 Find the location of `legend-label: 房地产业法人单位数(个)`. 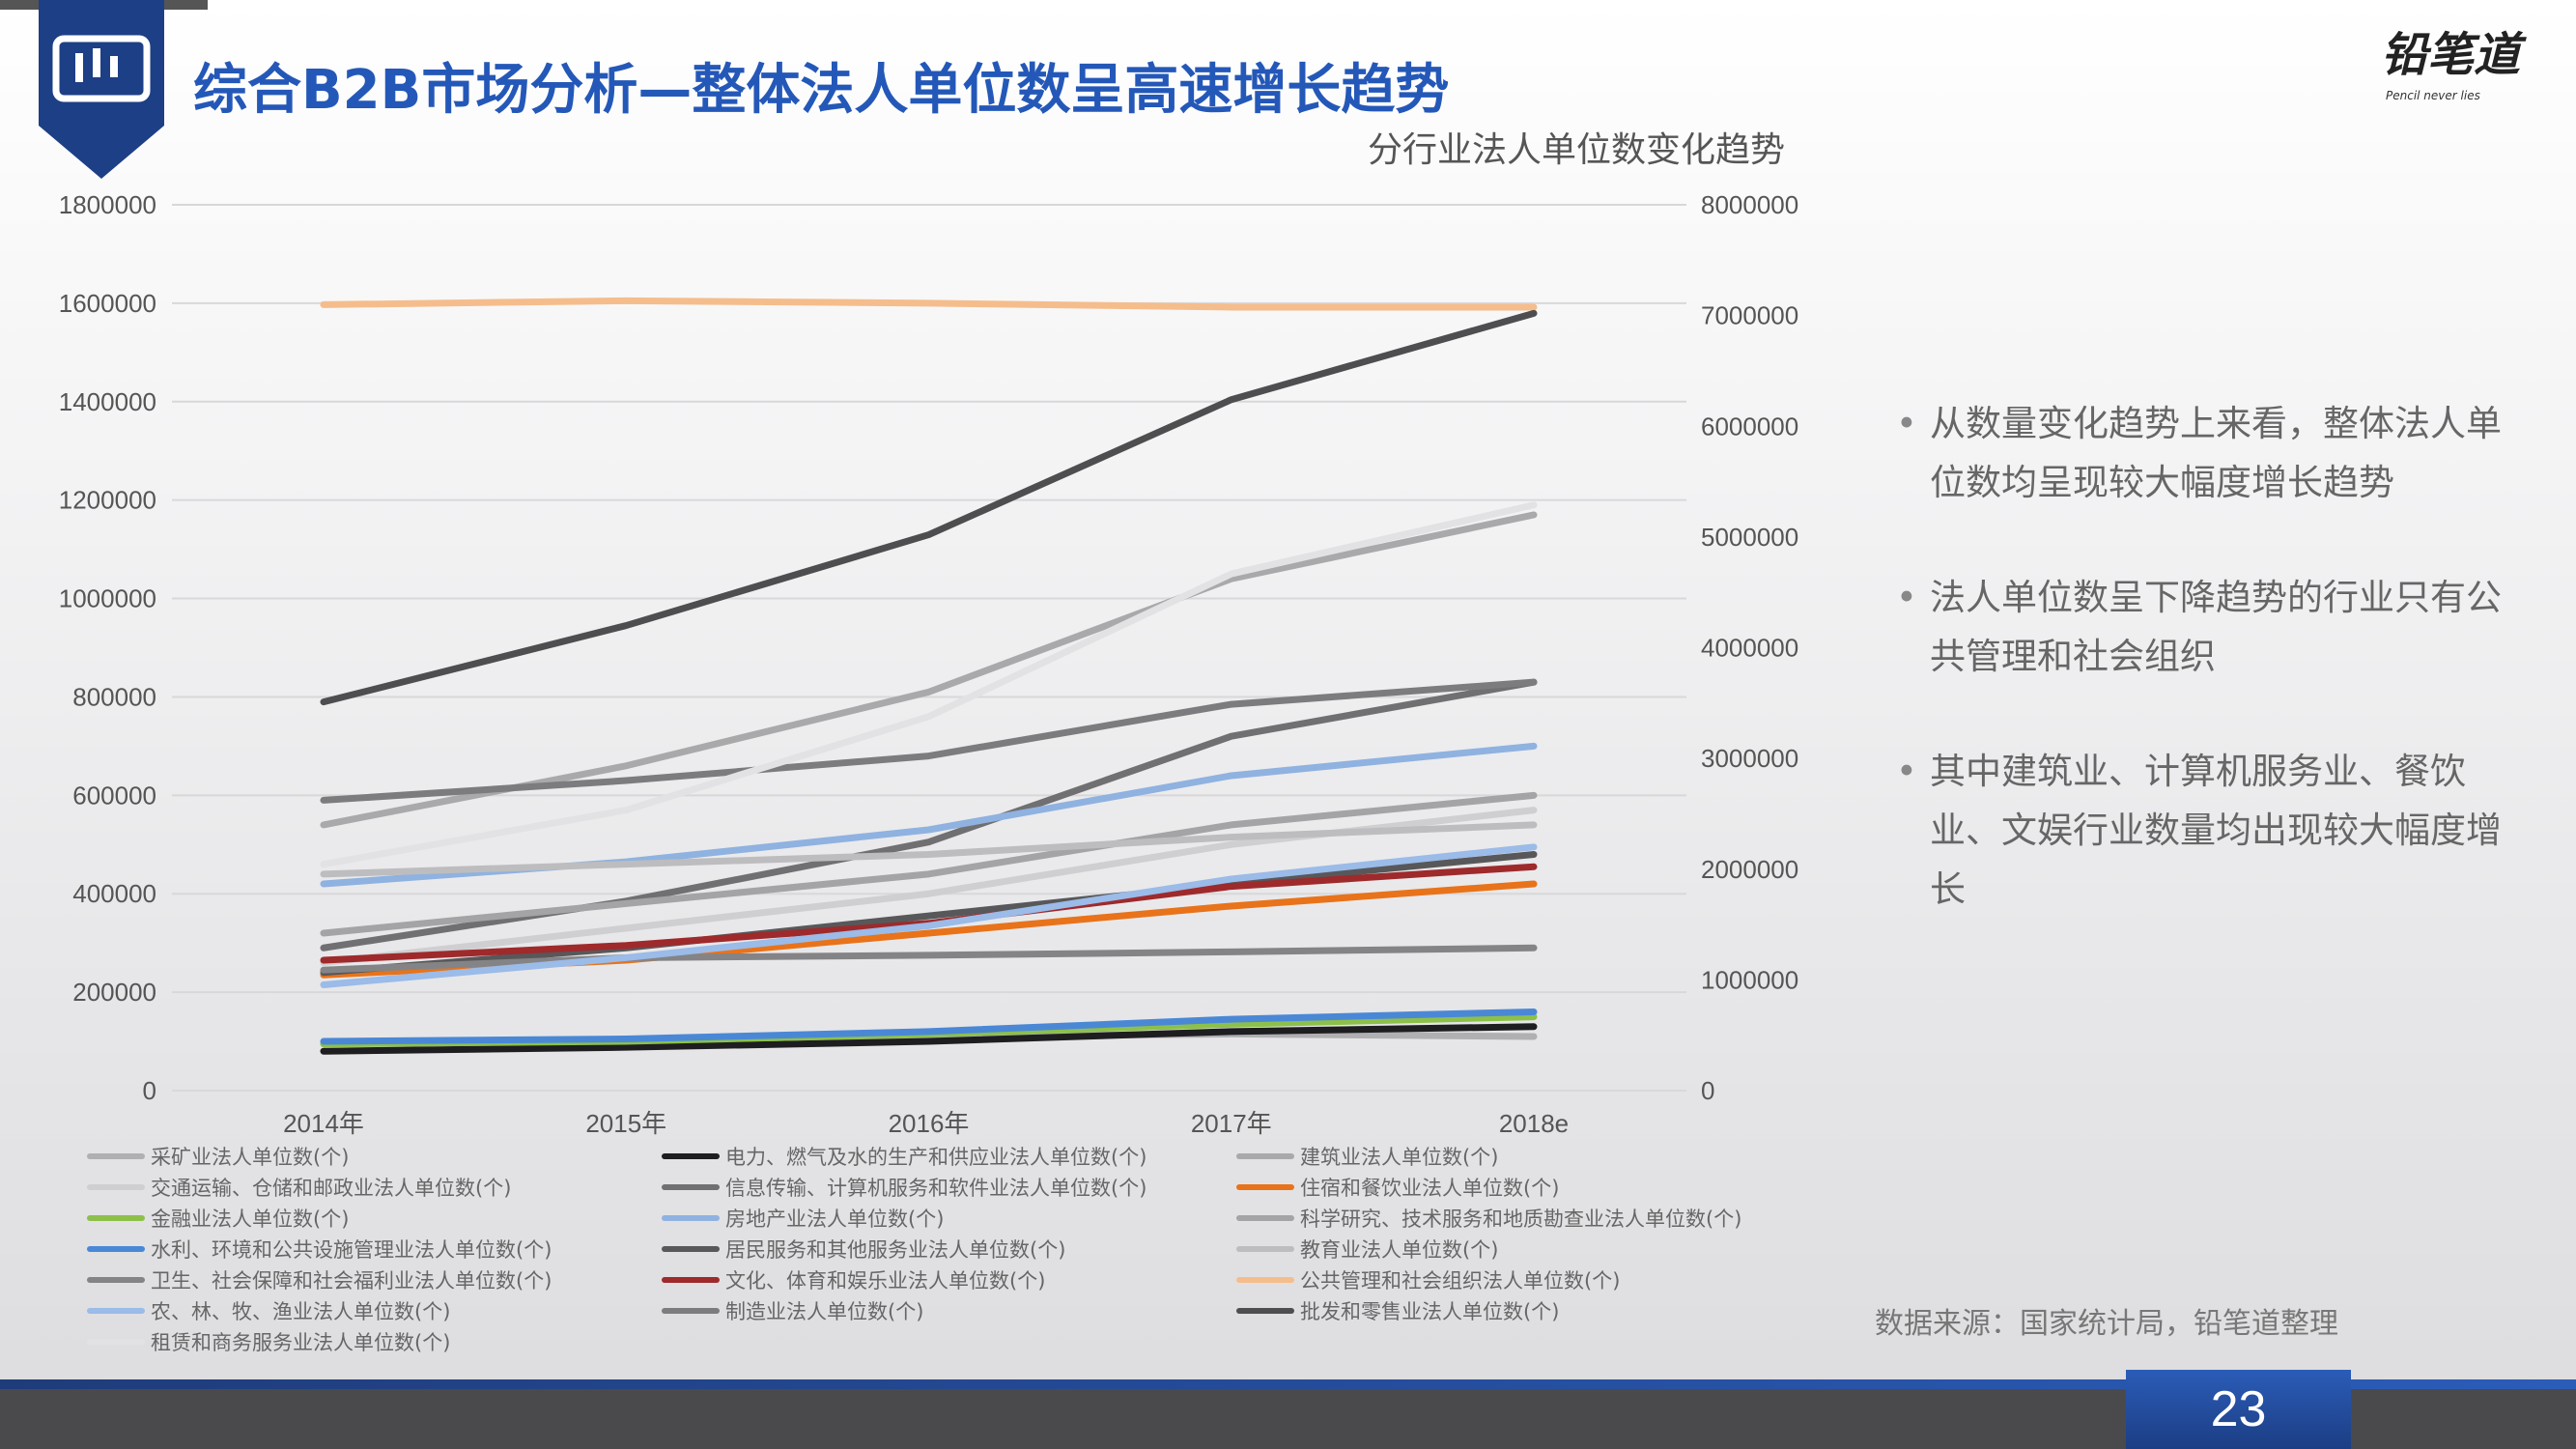

legend-label: 房地产业法人单位数(个) is located at coordinates (835, 1219).